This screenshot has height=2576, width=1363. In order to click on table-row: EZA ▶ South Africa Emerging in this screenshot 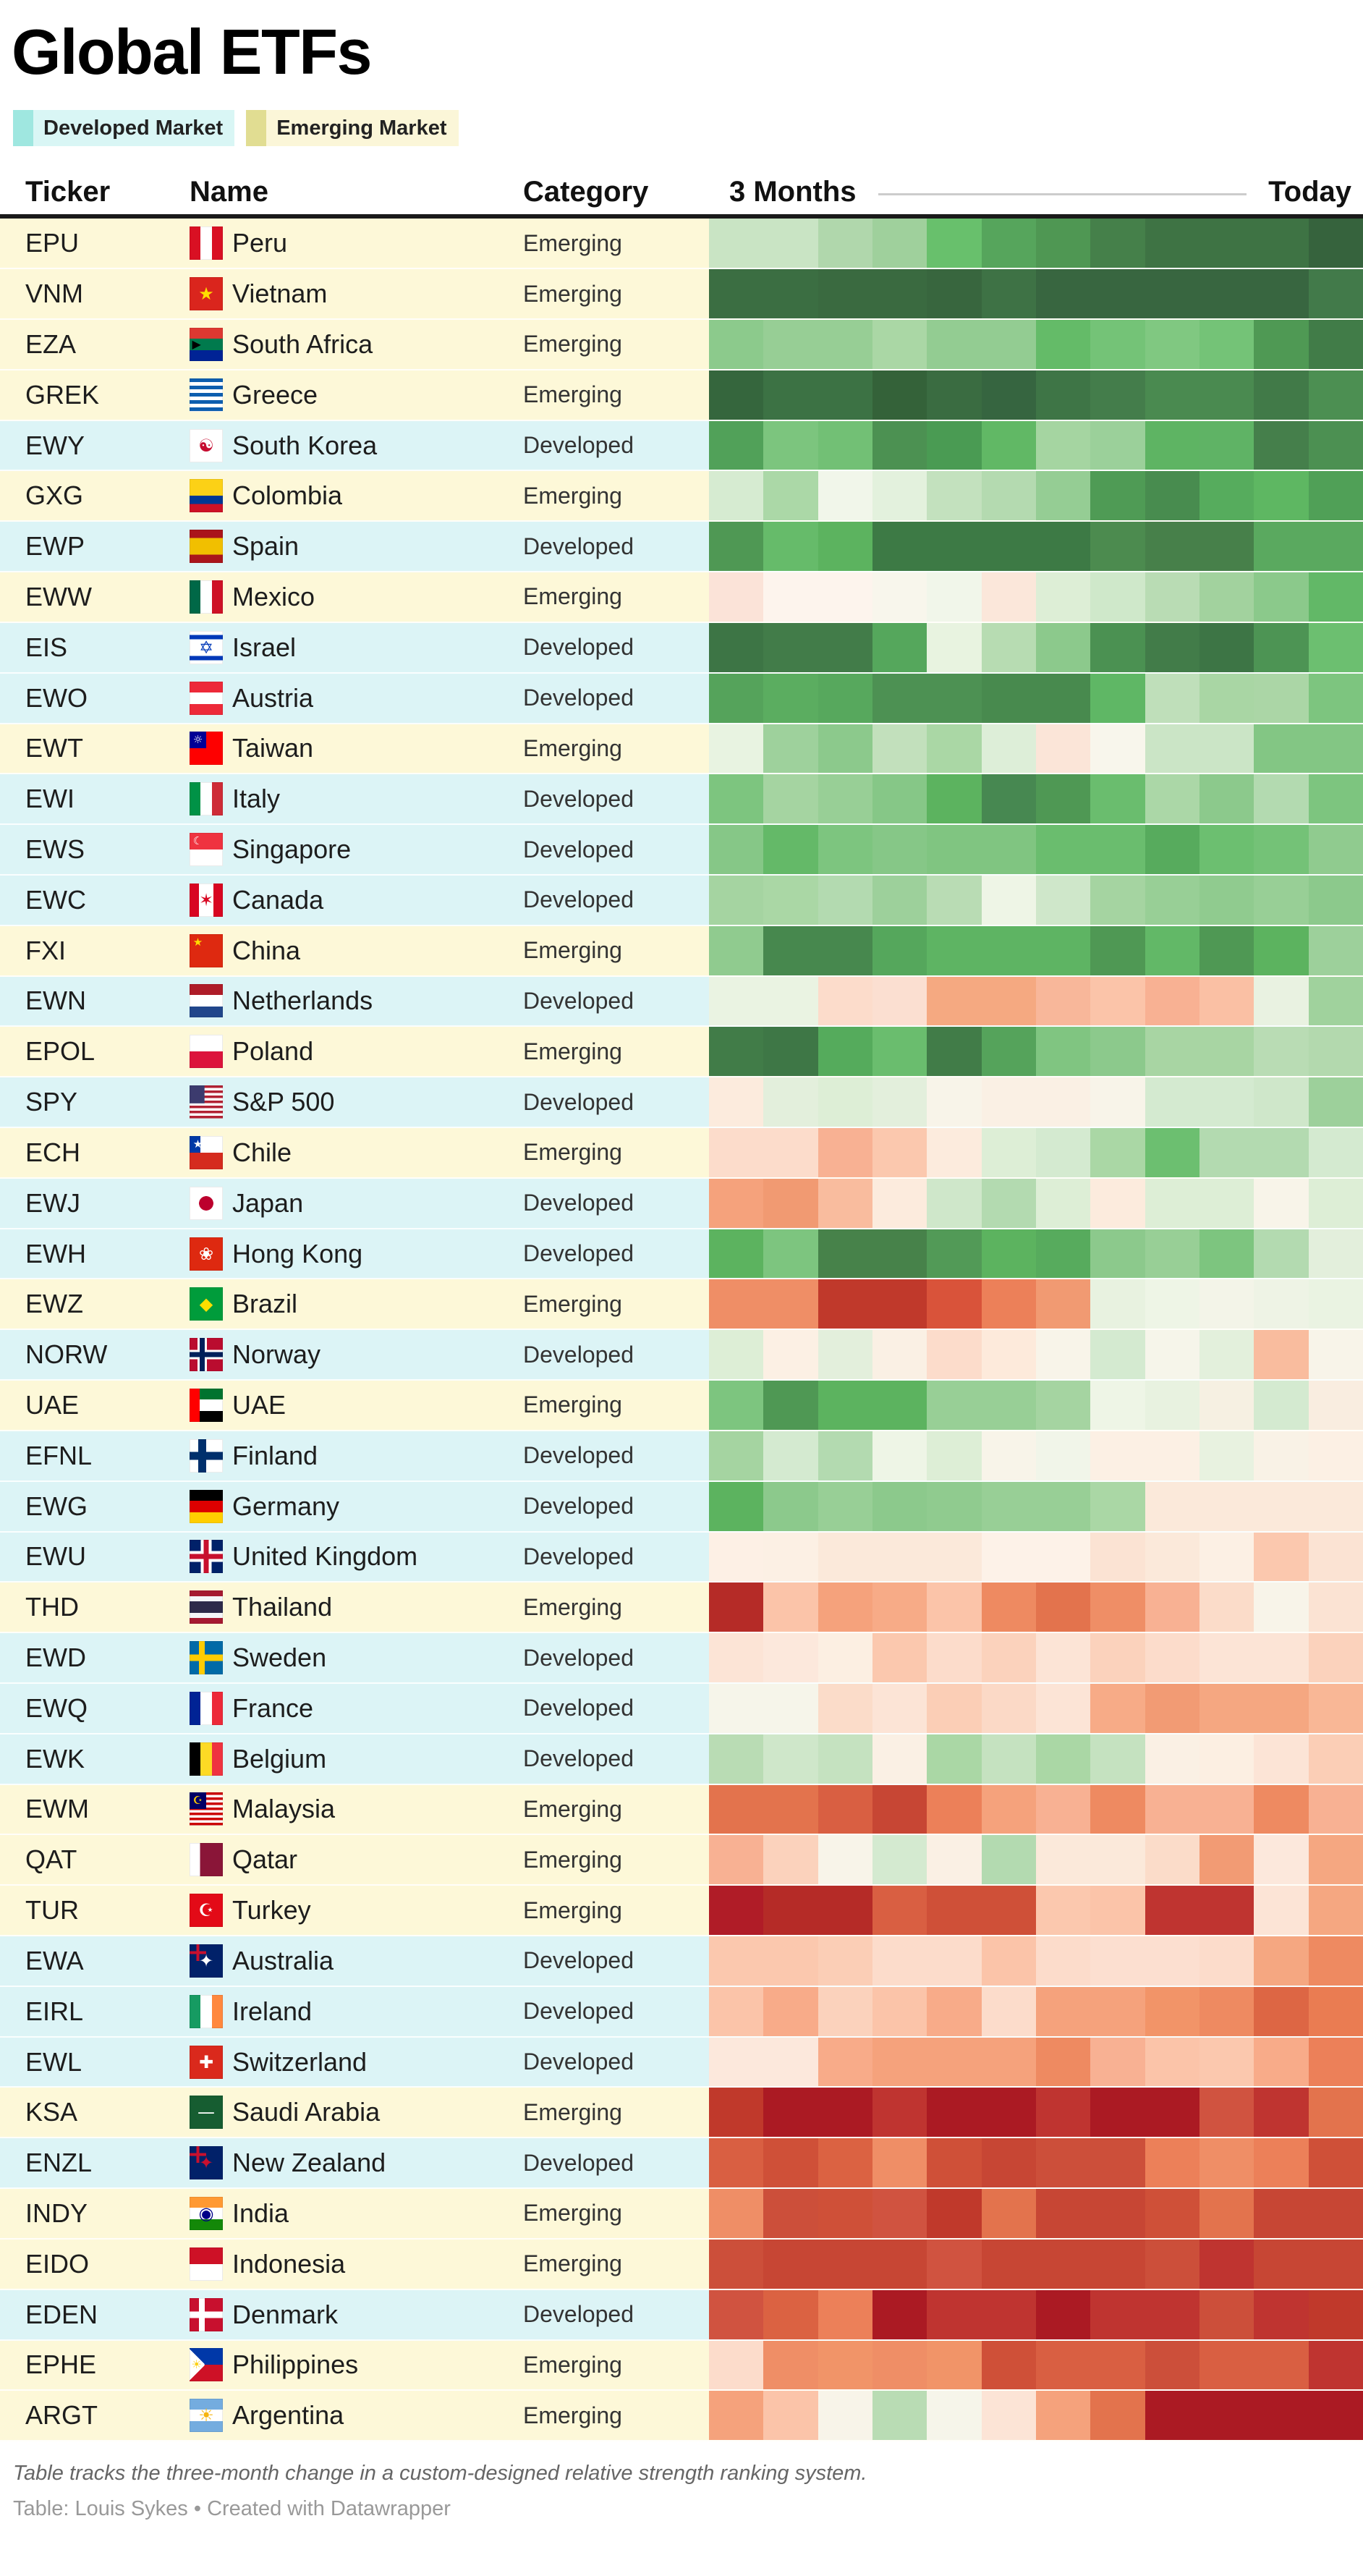, I will do `click(681, 345)`.